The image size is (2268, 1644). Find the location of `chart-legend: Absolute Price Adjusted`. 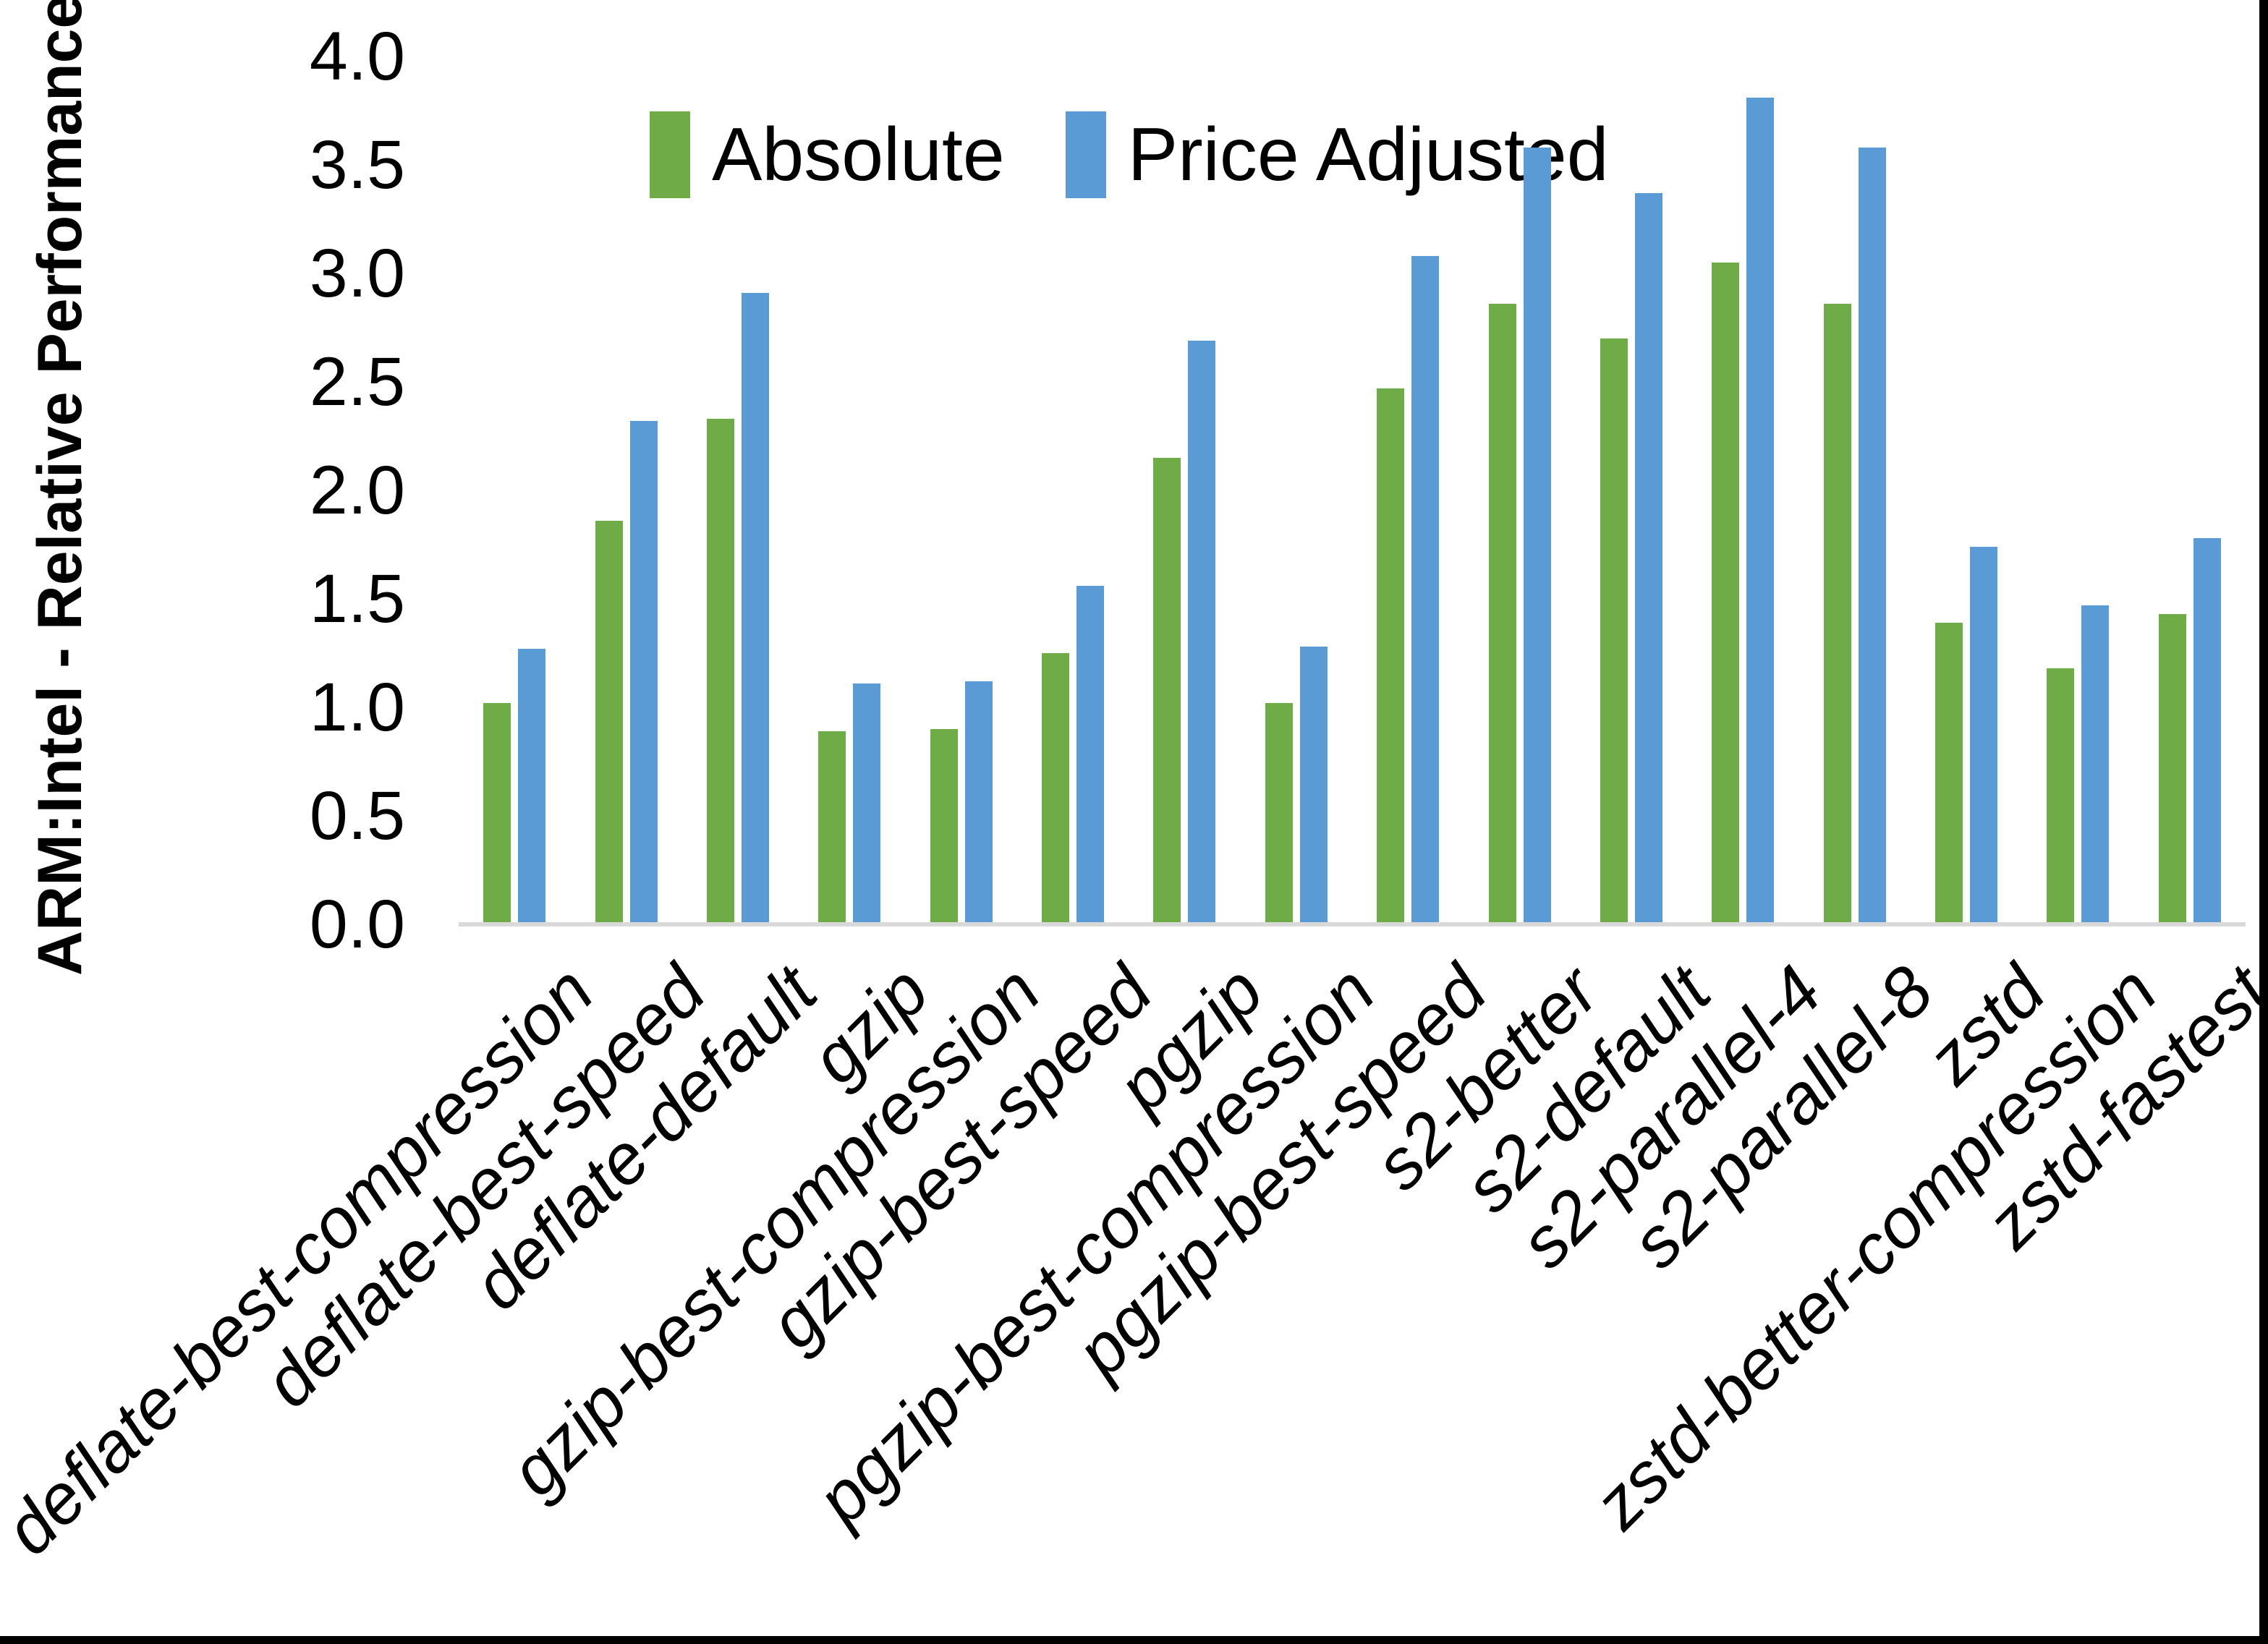

chart-legend: Absolute Price Adjusted is located at coordinates (1129, 155).